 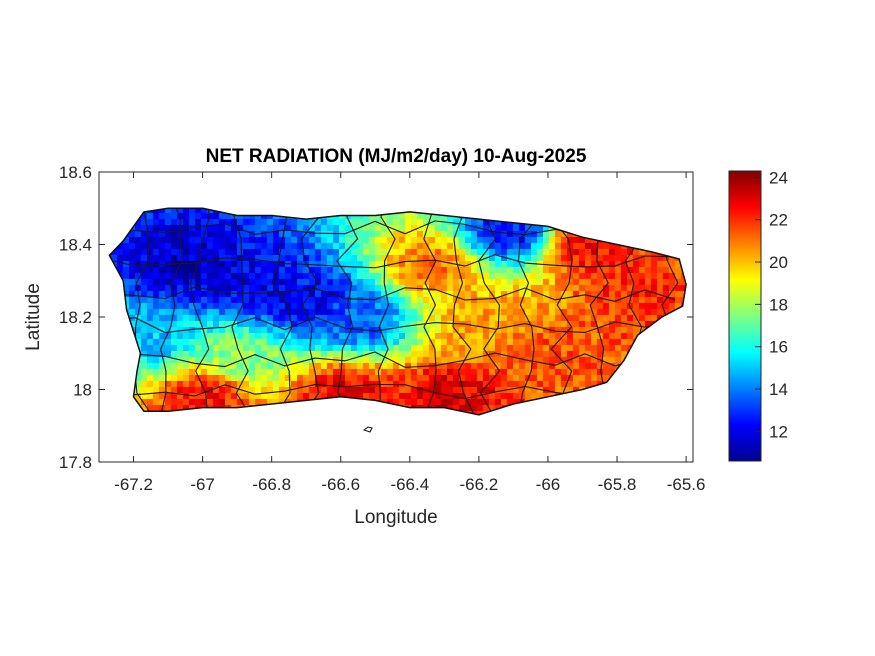 I want to click on colorbar-tick-label: 12, so click(x=778, y=431).